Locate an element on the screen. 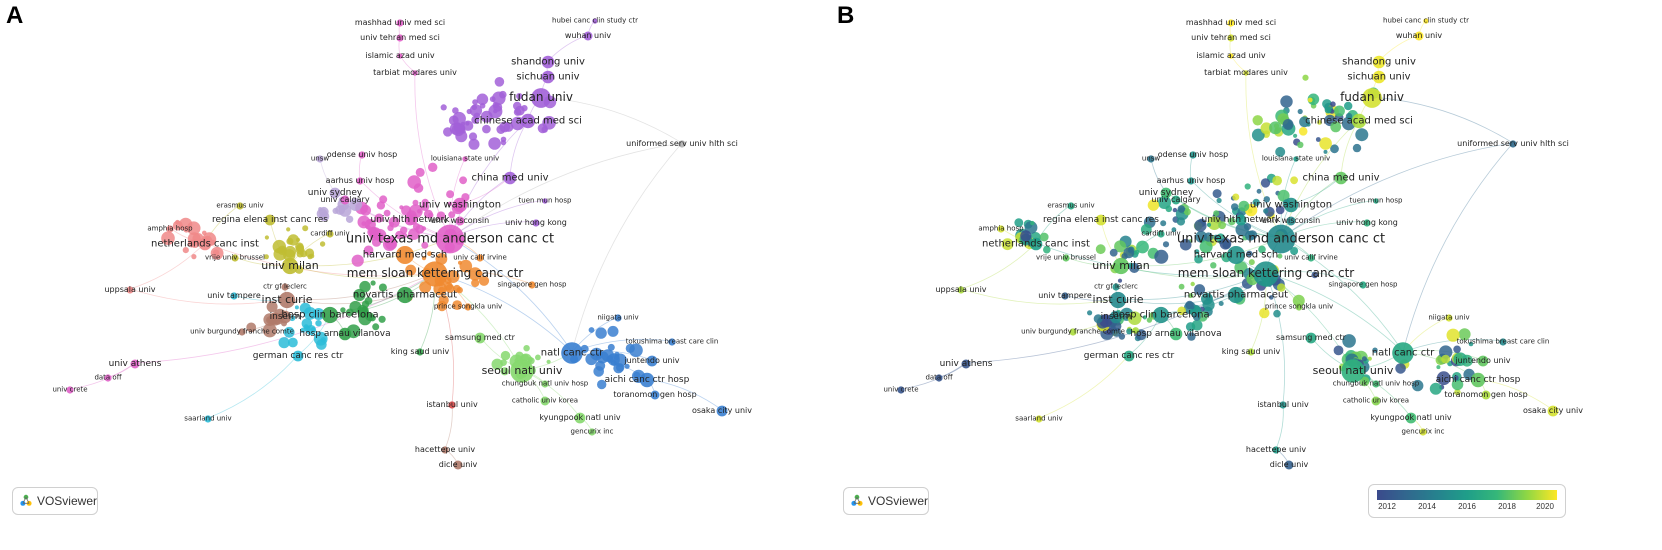  node-tampere is located at coordinates (1065, 296).